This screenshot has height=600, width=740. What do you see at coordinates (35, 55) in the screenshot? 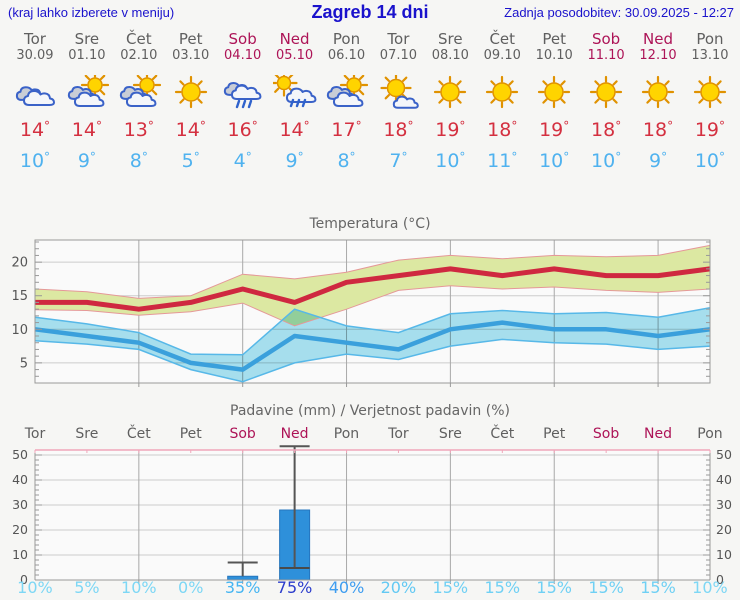
I see `day-date: 30.09` at bounding box center [35, 55].